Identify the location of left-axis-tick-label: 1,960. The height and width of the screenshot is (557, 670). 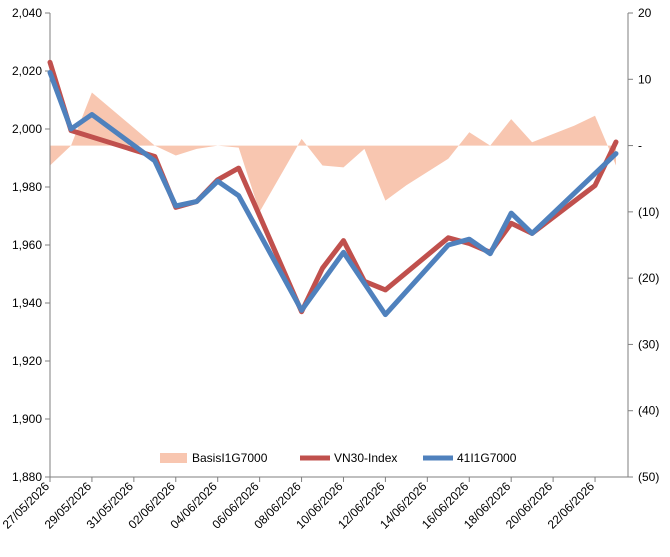
(27, 245).